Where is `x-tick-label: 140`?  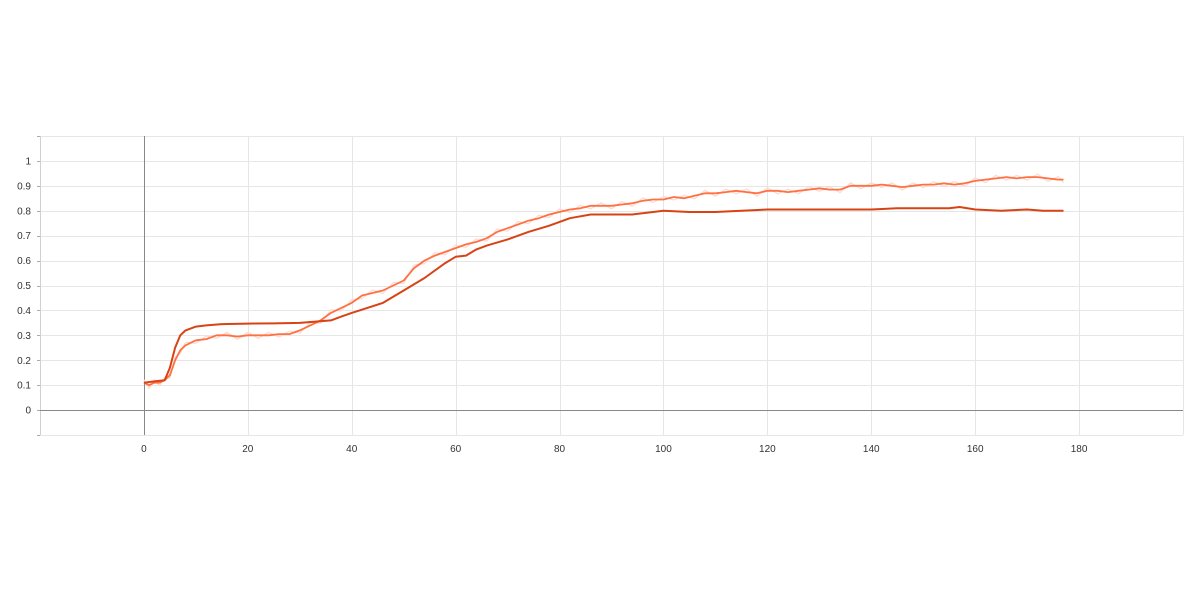 x-tick-label: 140 is located at coordinates (871, 449).